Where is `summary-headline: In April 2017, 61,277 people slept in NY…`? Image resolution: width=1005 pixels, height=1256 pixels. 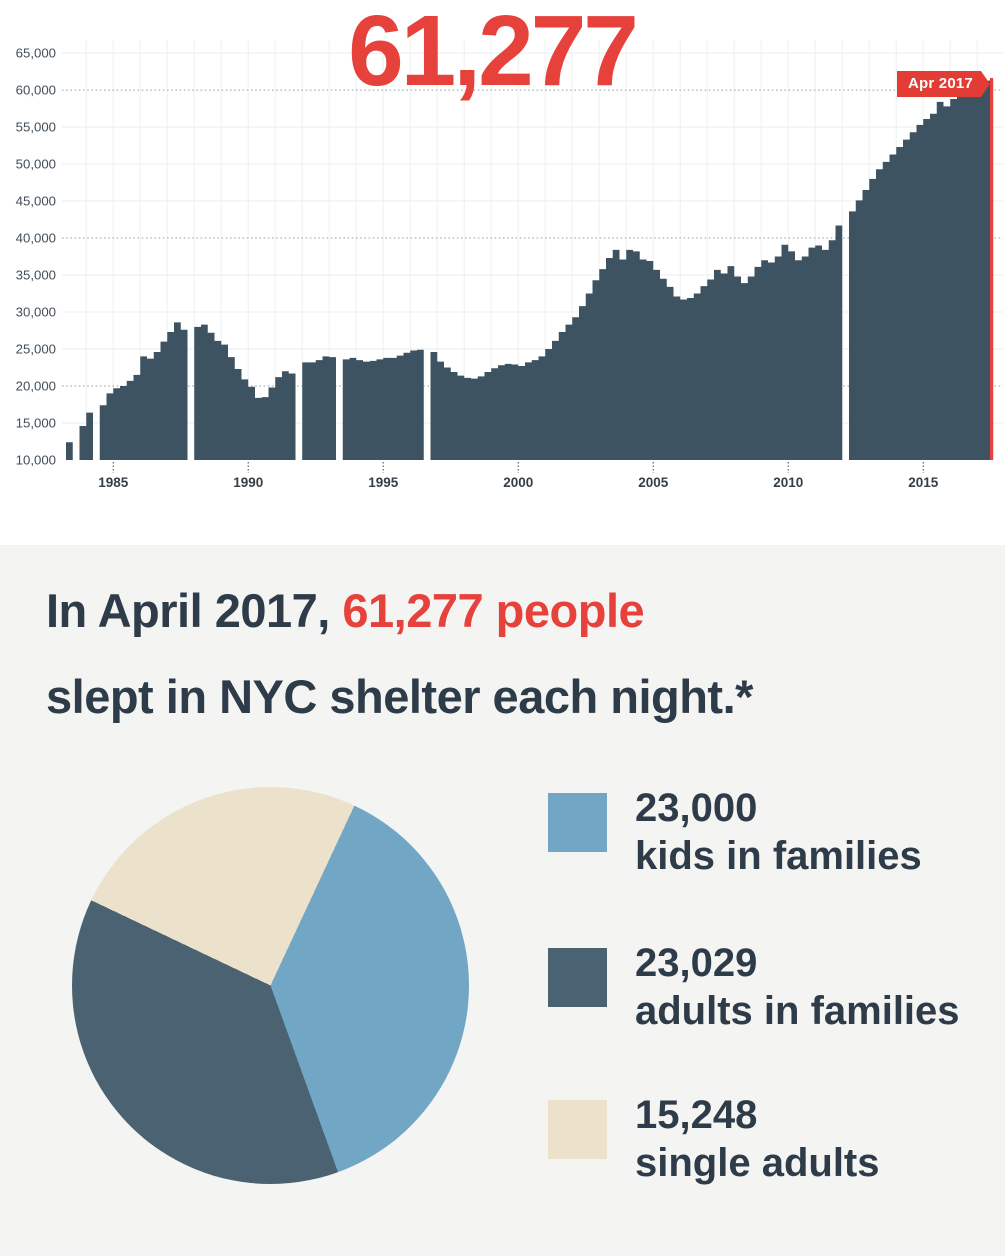 summary-headline: In April 2017, 61,277 people slept in NY… is located at coordinates (506, 654).